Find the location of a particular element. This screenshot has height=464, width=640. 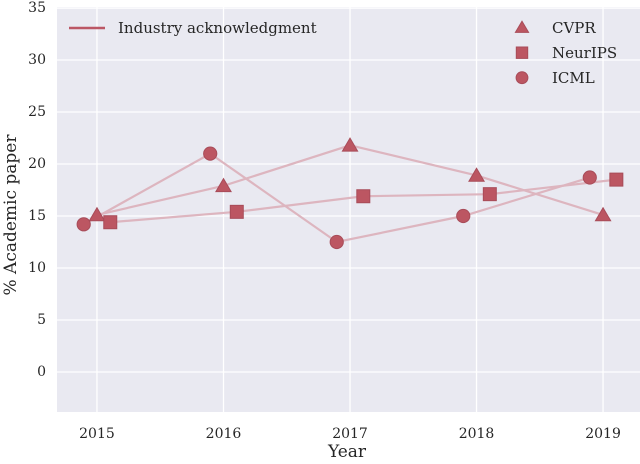

marker-icml-2019 is located at coordinates (589, 177).